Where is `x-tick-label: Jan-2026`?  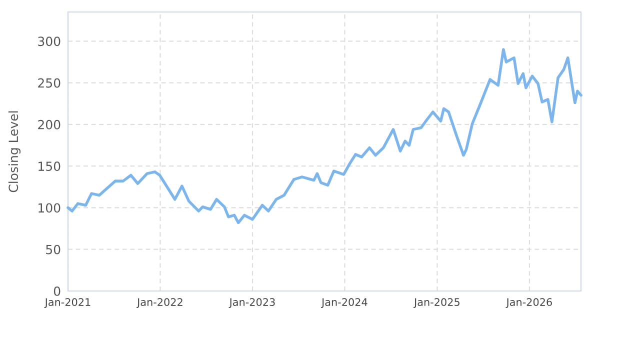 x-tick-label: Jan-2026 is located at coordinates (529, 303).